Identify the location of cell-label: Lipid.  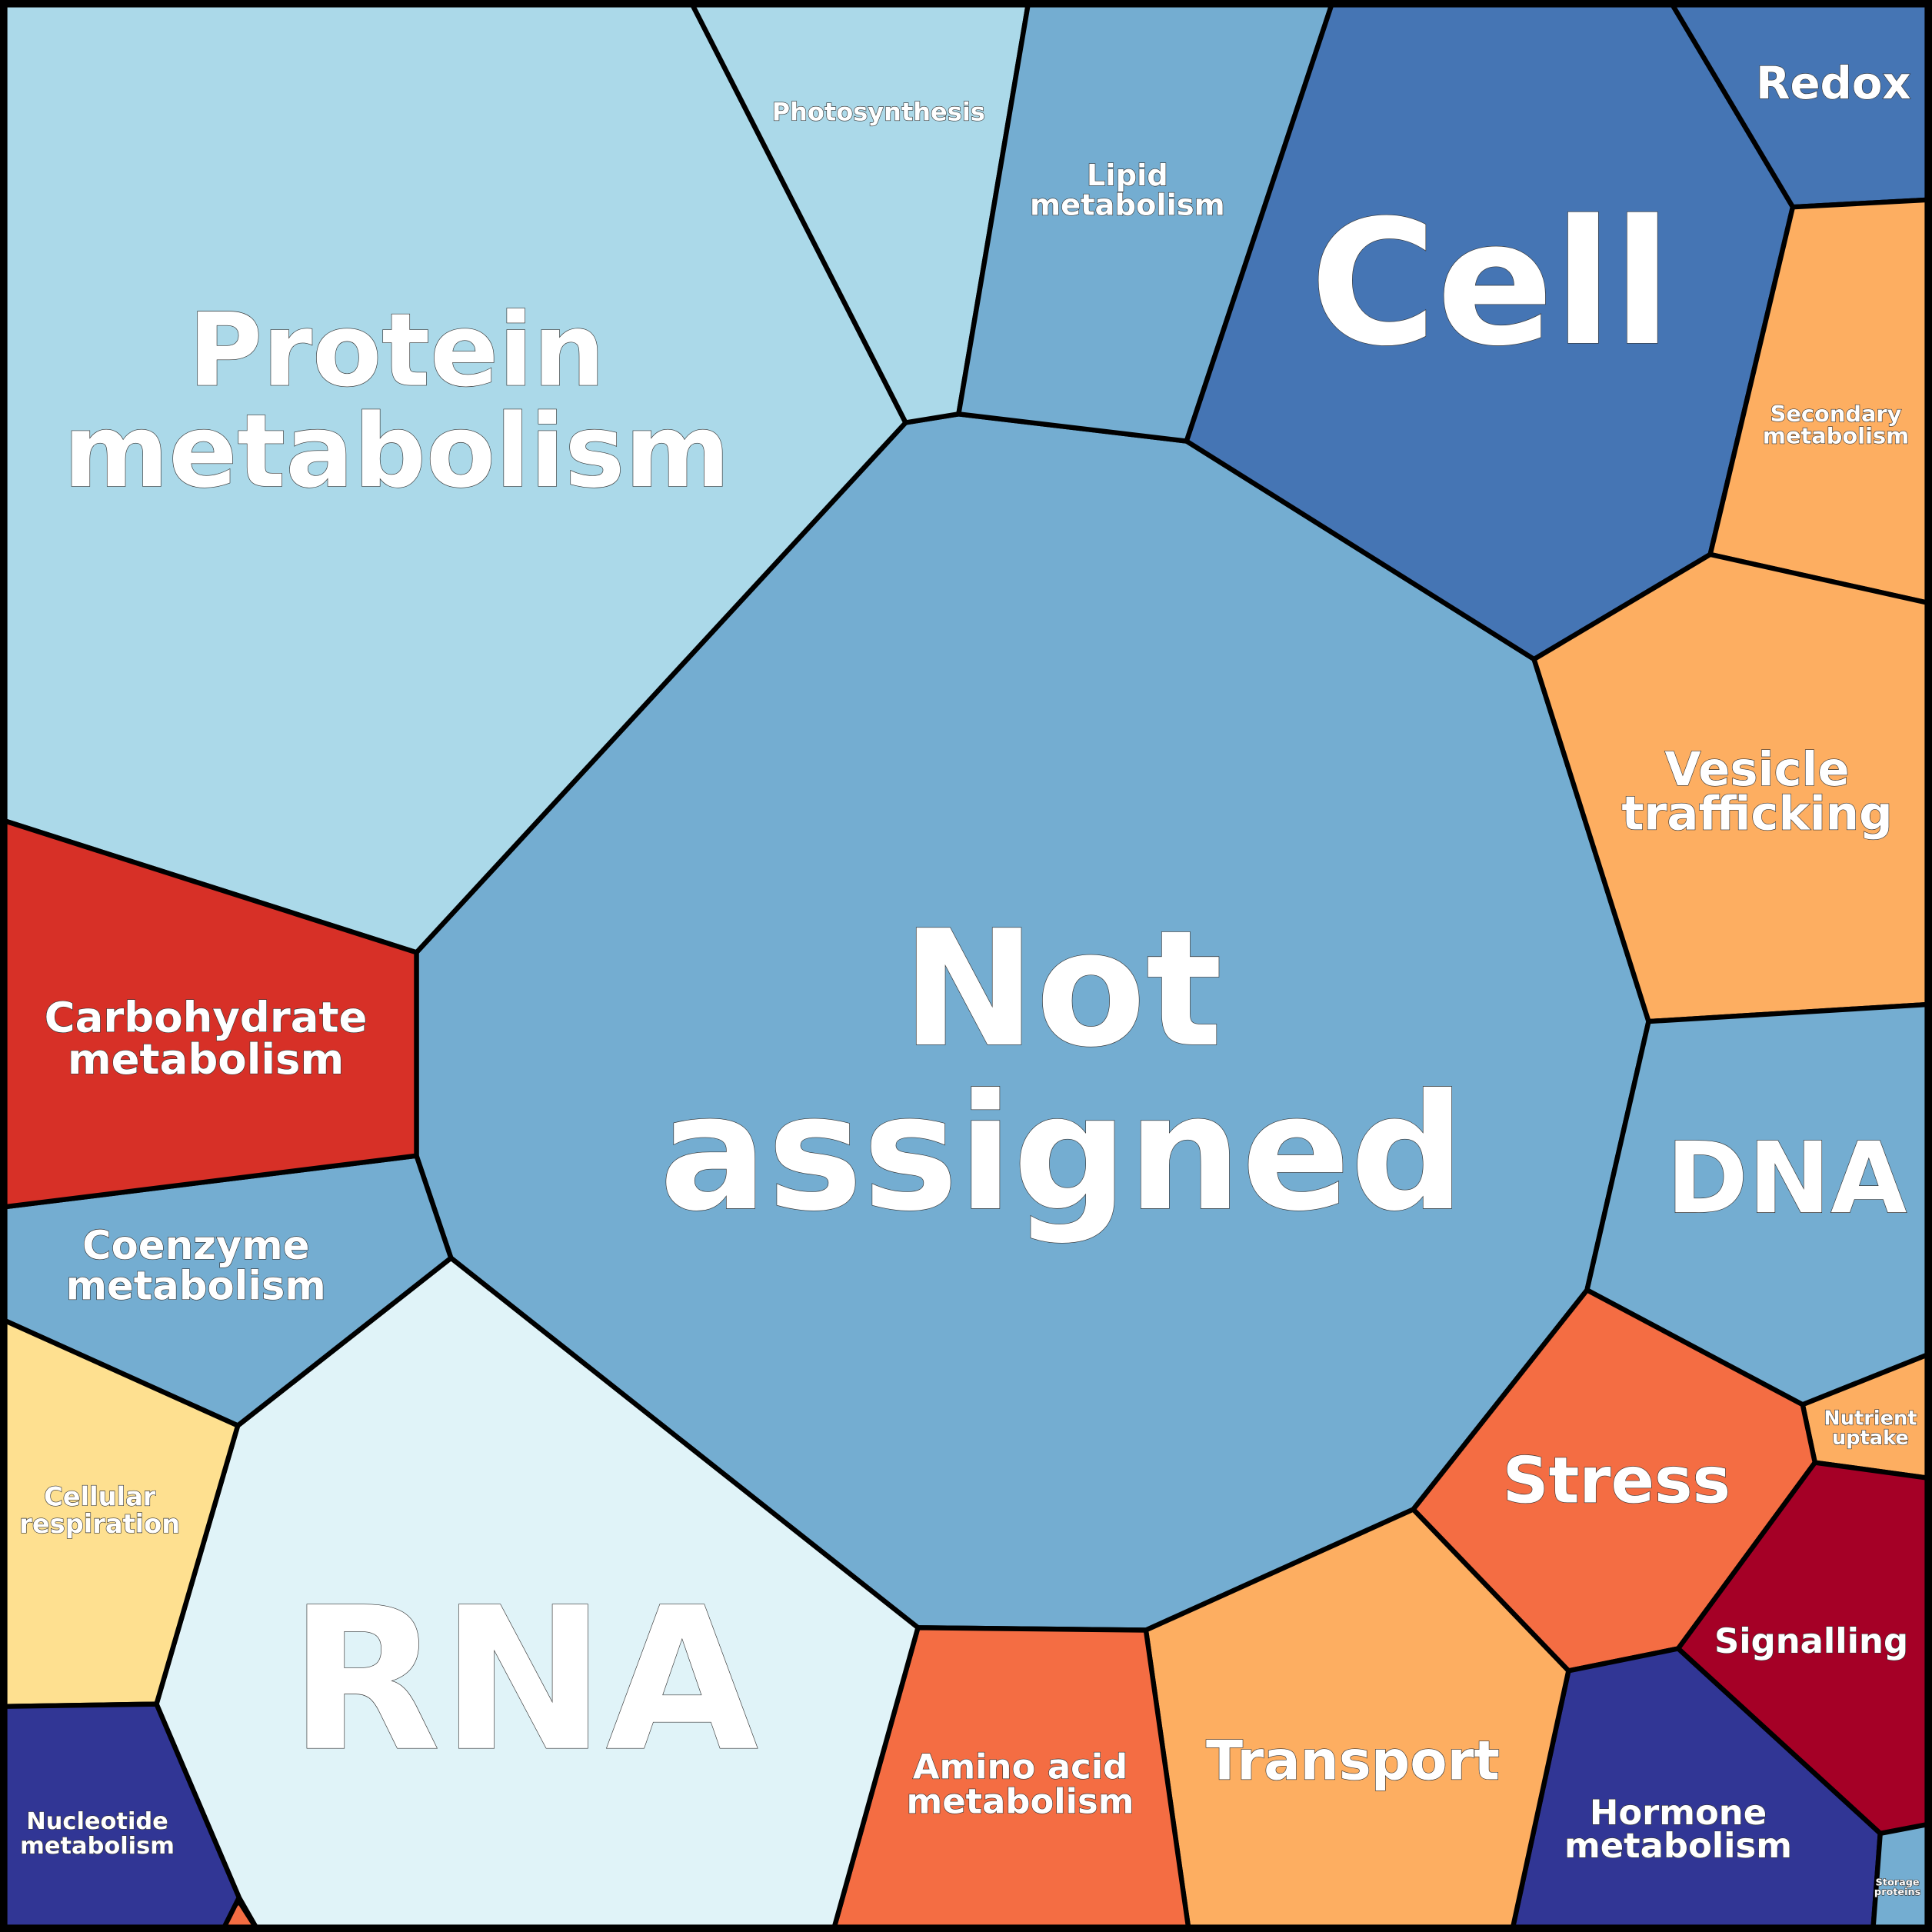
(1127, 175).